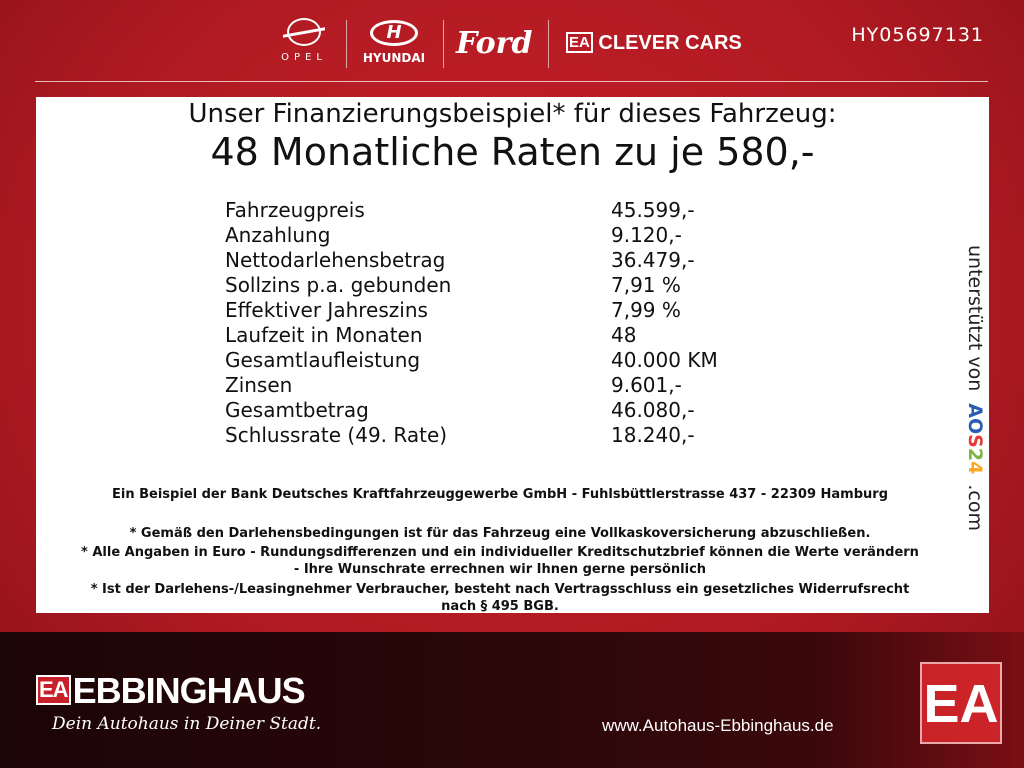 Image resolution: width=1024 pixels, height=768 pixels. What do you see at coordinates (453, 385) in the screenshot?
I see `table-row: Zinsen 9.601,-` at bounding box center [453, 385].